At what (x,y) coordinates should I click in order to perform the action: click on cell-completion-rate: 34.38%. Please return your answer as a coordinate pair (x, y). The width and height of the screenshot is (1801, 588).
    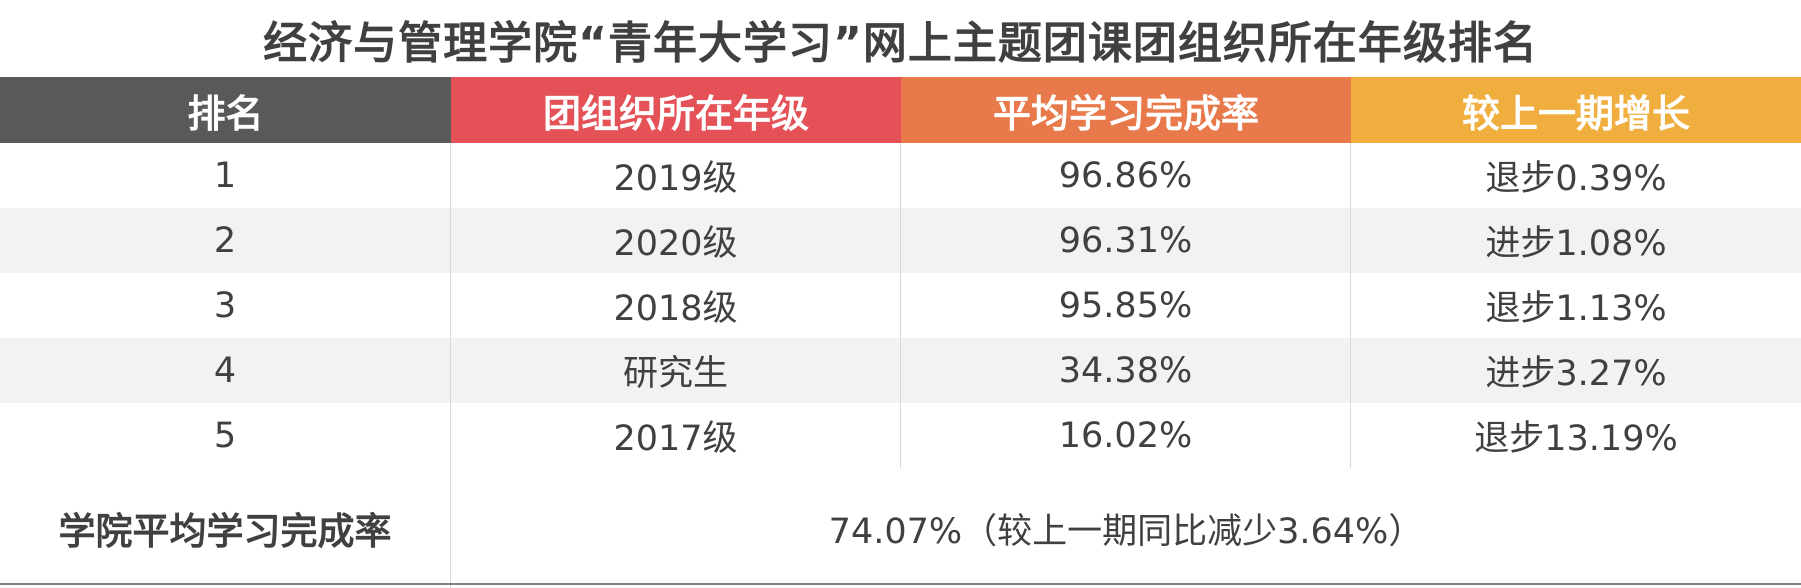
    Looking at the image, I should click on (1126, 370).